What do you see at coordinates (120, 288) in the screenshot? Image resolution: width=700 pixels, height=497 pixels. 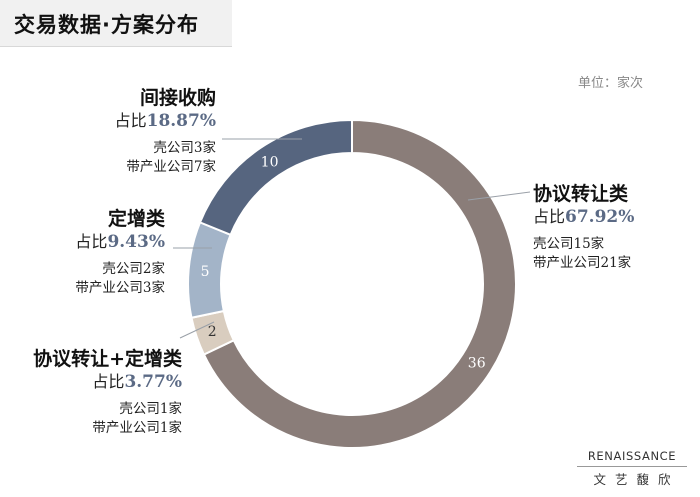 I see `label-placement-industry: 带产业公司3家` at bounding box center [120, 288].